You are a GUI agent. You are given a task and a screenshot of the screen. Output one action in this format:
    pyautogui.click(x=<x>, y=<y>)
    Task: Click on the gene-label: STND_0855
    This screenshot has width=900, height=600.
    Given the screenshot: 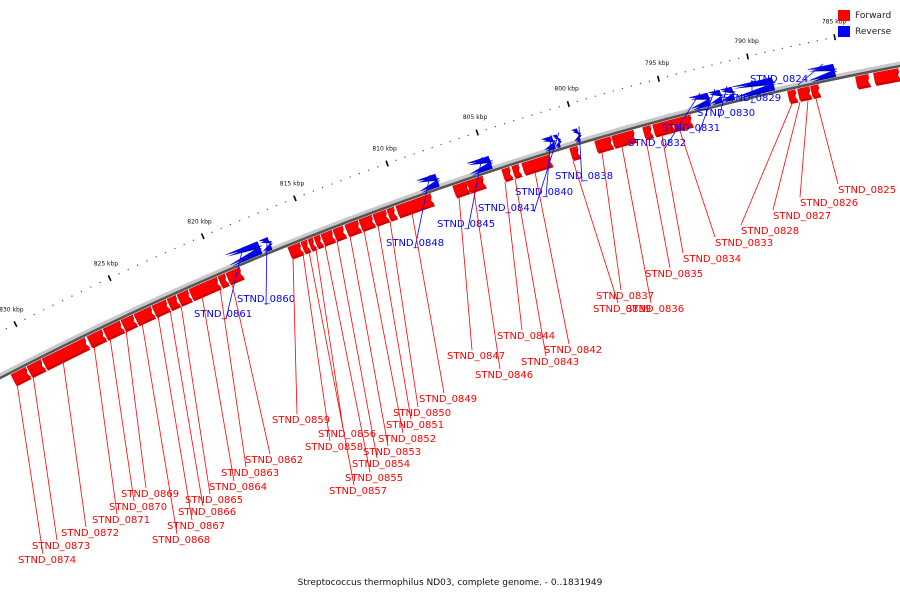 What is the action you would take?
    pyautogui.click(x=374, y=478)
    